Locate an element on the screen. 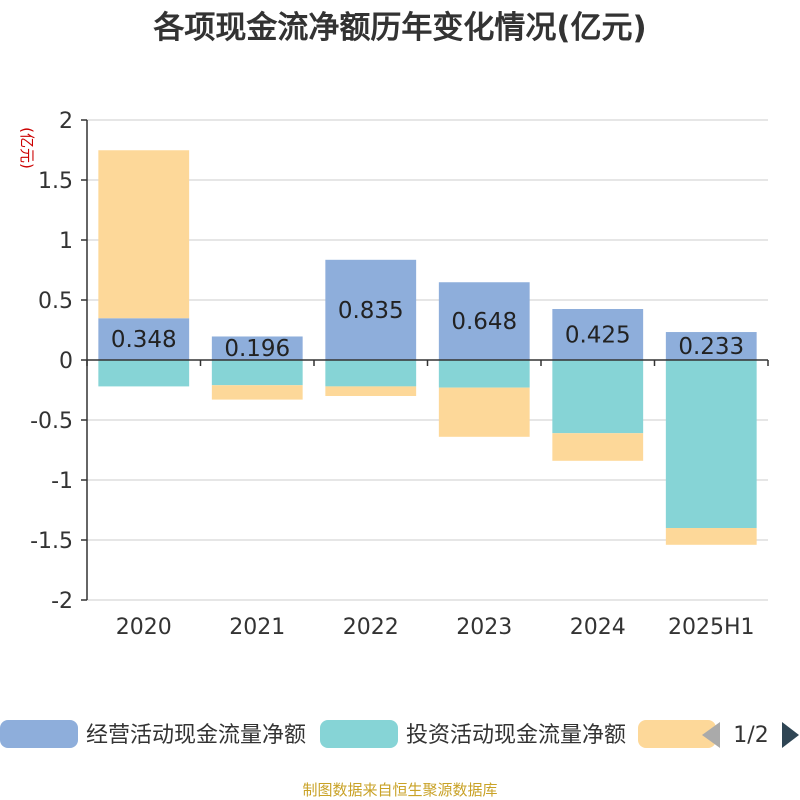 This screenshot has height=800, width=800. bar-series-2-2025H1 is located at coordinates (711, 444).